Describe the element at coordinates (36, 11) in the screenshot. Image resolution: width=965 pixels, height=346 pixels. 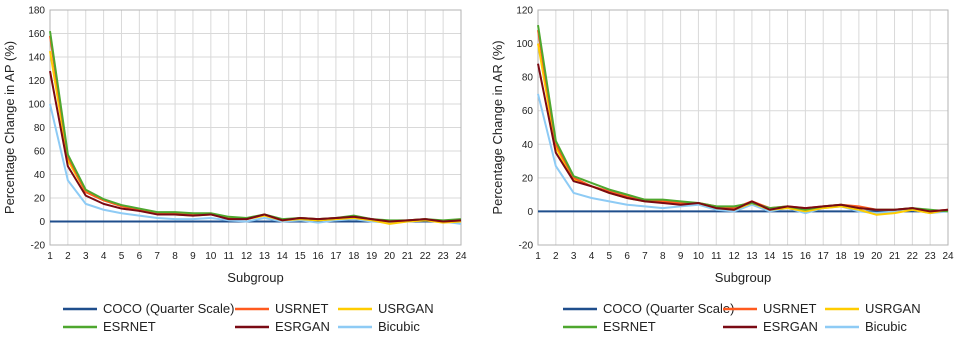
I see `y-tick-label: 180` at that location.